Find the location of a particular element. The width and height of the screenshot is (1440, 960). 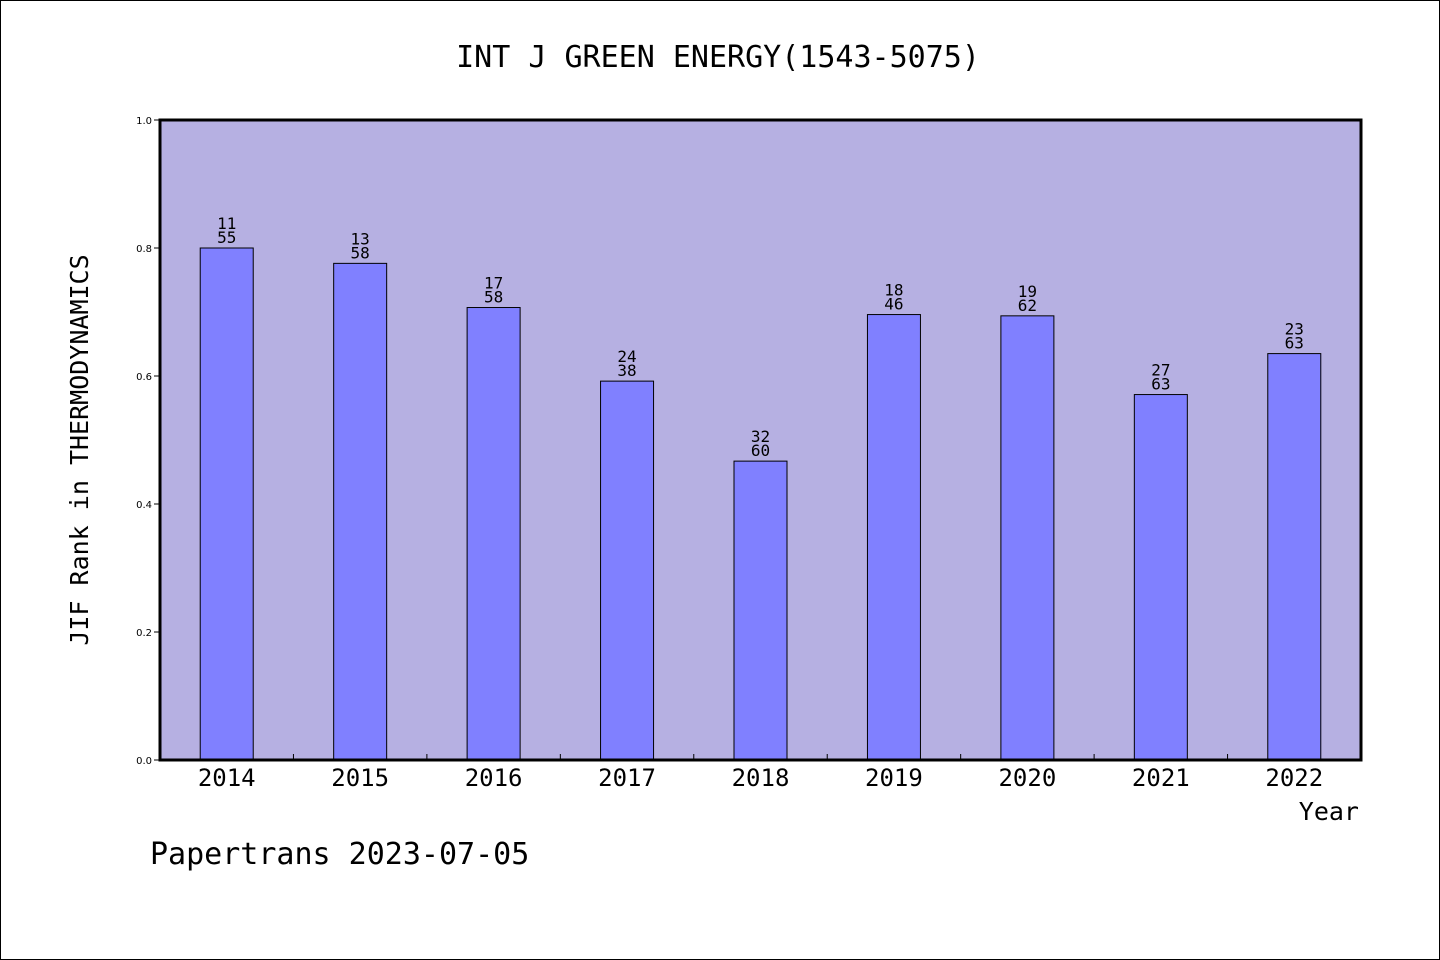

x-tick-label: 2018 is located at coordinates (761, 778).